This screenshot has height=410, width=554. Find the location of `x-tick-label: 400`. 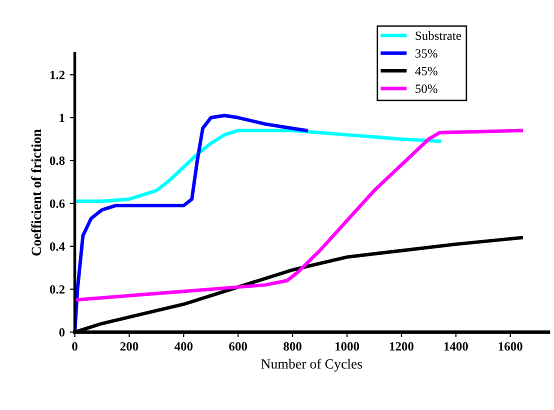

x-tick-label: 400 is located at coordinates (183, 346).